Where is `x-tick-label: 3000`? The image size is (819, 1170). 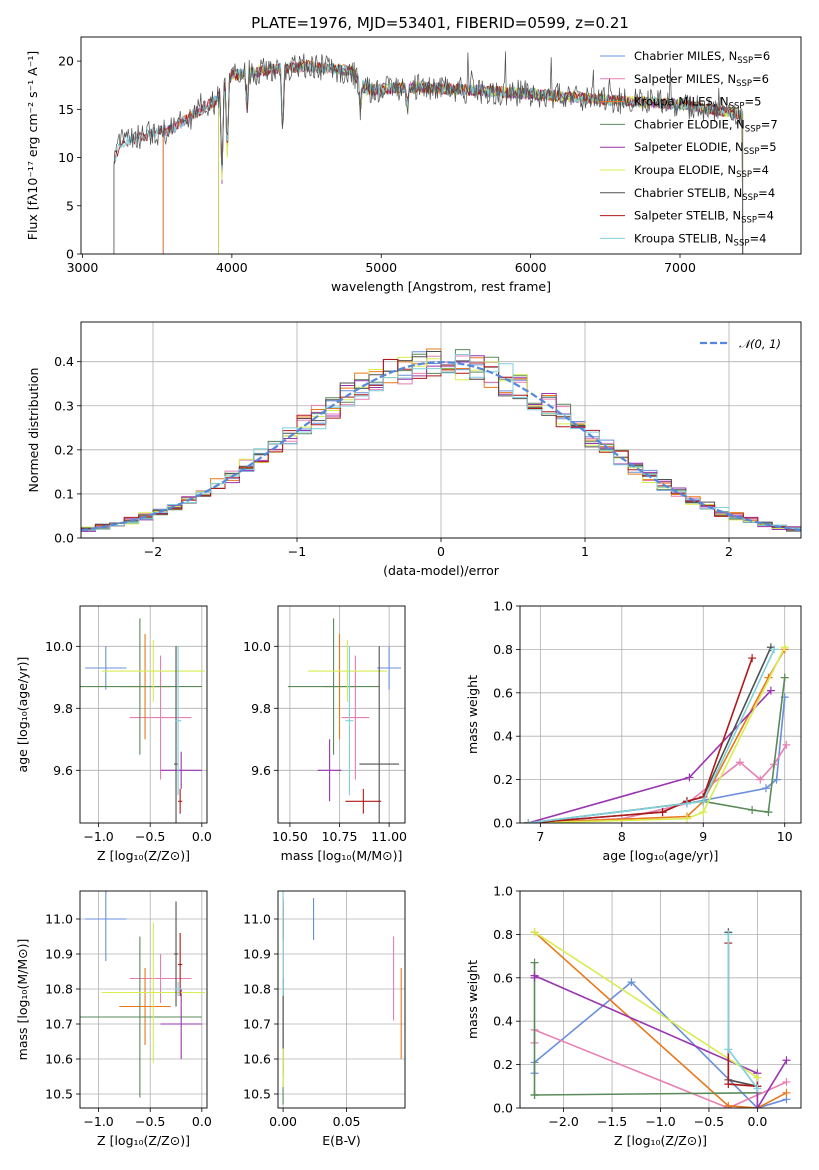 x-tick-label: 3000 is located at coordinates (83, 267).